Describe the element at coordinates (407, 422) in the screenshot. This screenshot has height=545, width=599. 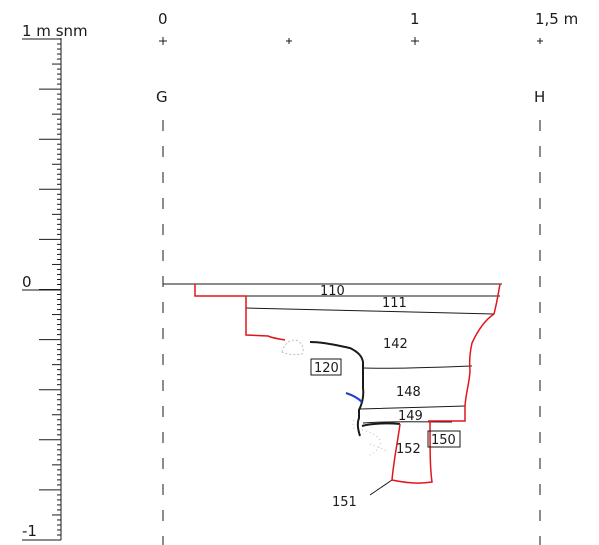
I see `layer-149-base` at that location.